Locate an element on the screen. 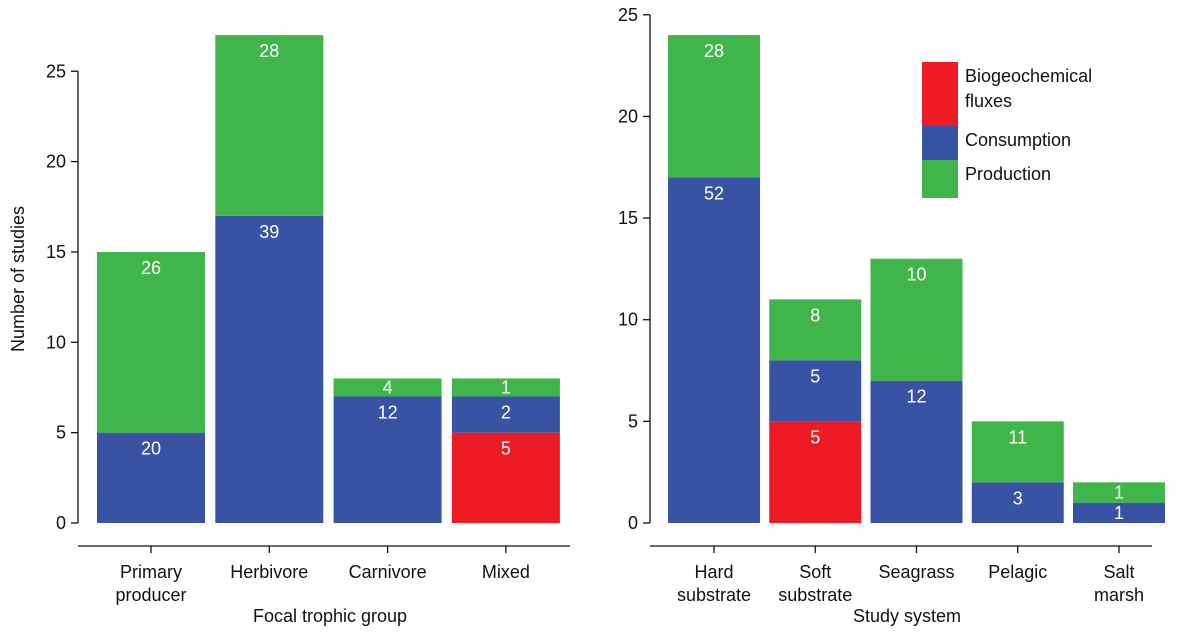 This screenshot has width=1183, height=642. data-label: 52 is located at coordinates (714, 193).